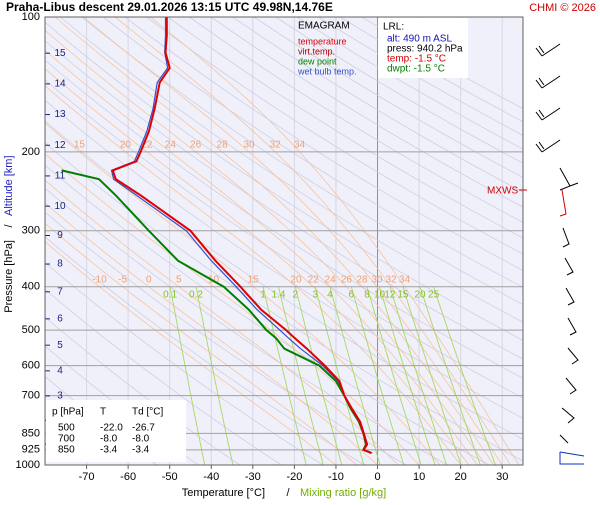 The height and width of the screenshot is (505, 600). Describe the element at coordinates (416, 69) in the screenshot. I see `lrl-line: dwpt: -1.5 °C` at that location.